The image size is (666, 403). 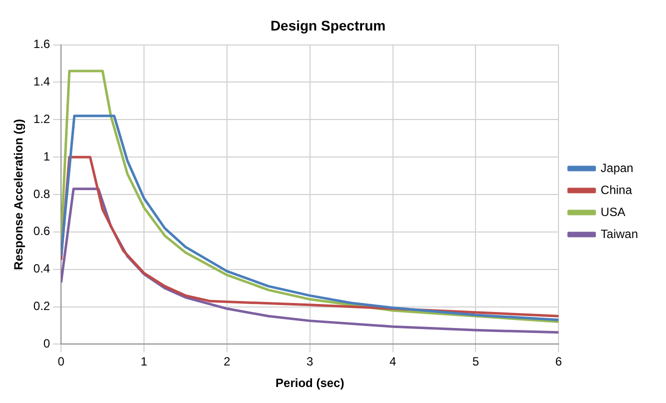 I want to click on y-tick-label: 1, so click(x=46, y=156).